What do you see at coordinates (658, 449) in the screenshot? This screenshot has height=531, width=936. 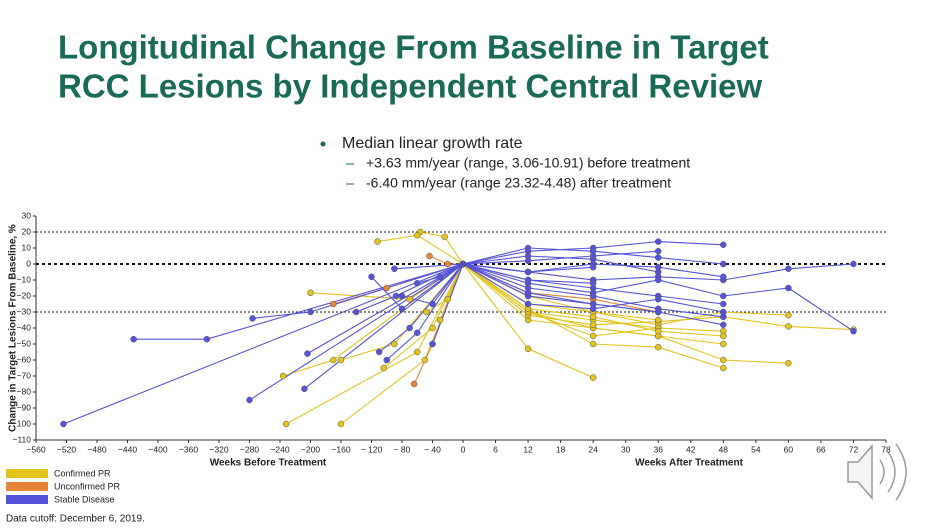 I see `x-tick-label: 36` at bounding box center [658, 449].